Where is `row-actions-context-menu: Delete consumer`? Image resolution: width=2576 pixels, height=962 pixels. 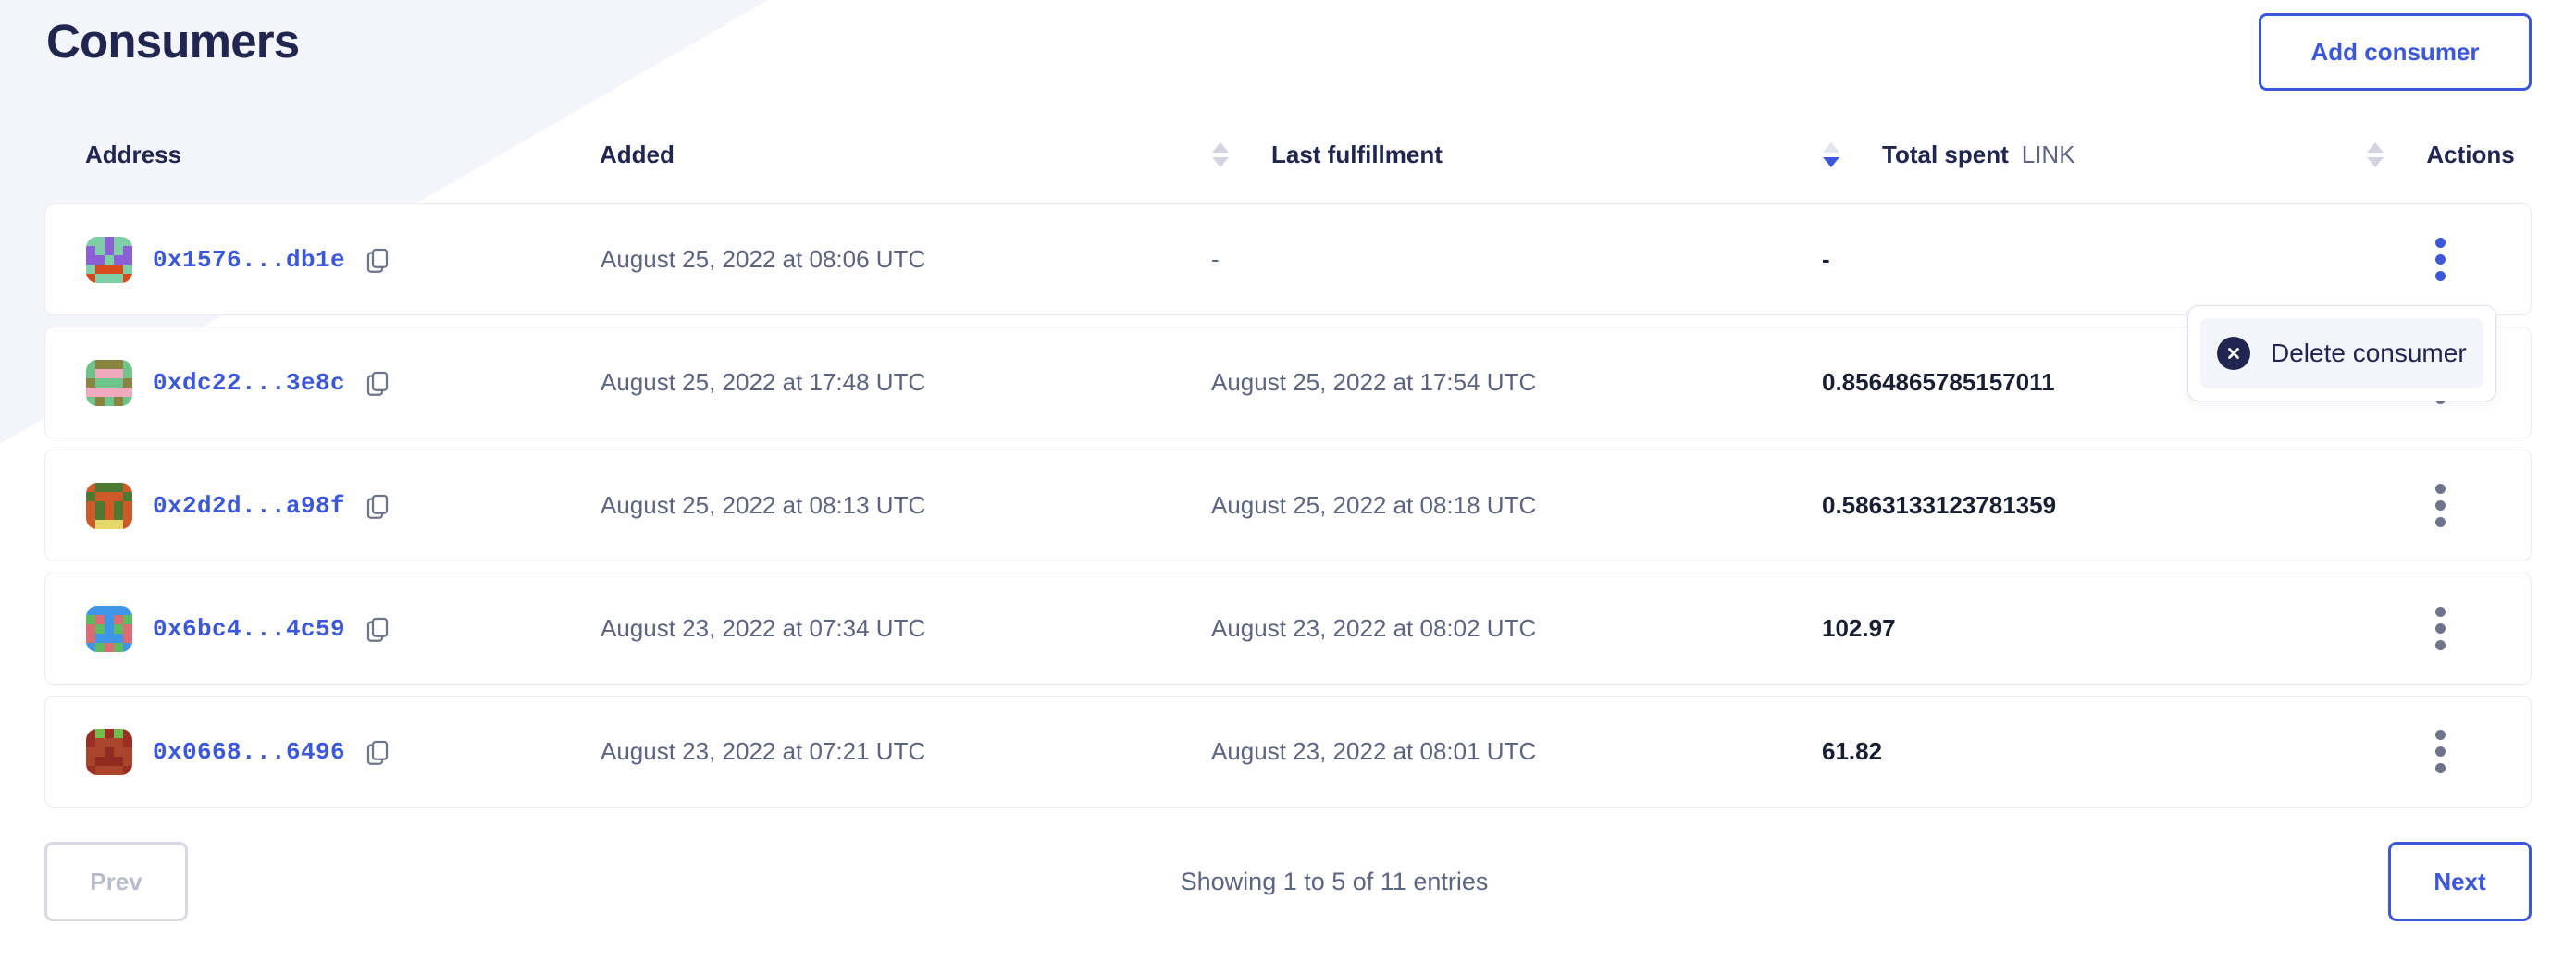
row-actions-context-menu: Delete consumer is located at coordinates (2341, 353).